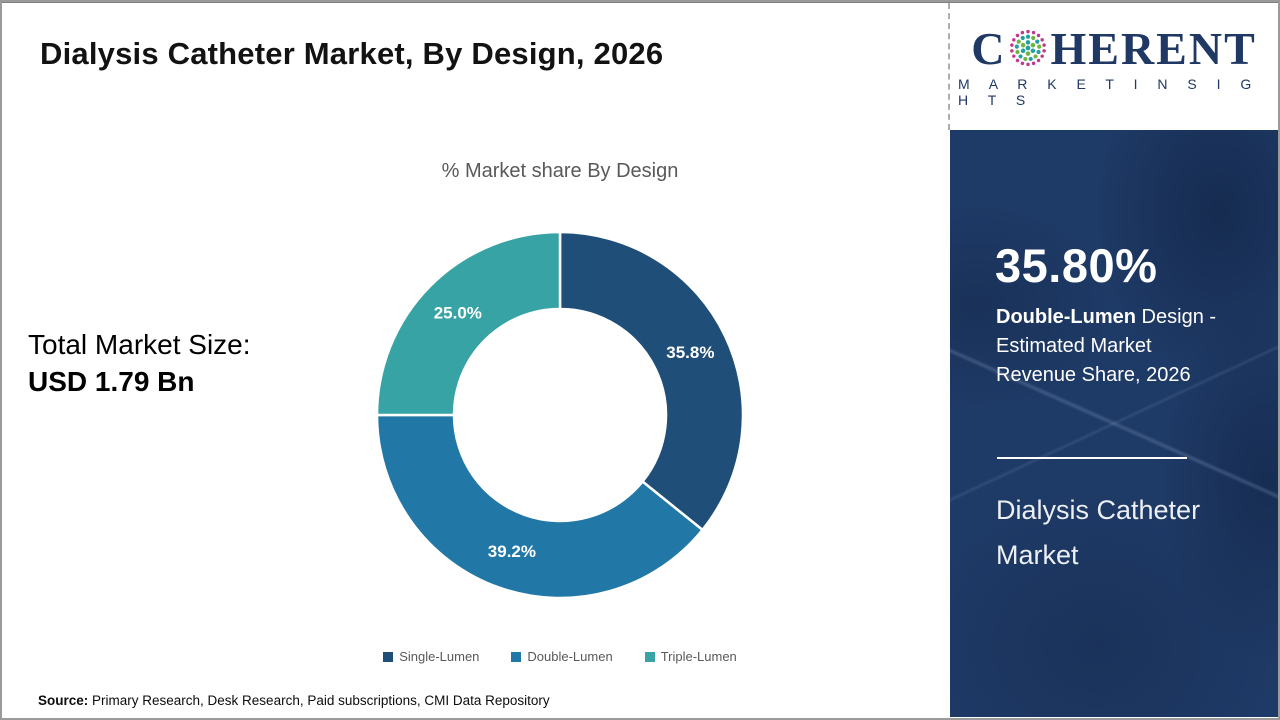  I want to click on legend-item-triple-lumen: Triple-Lumen, so click(690, 656).